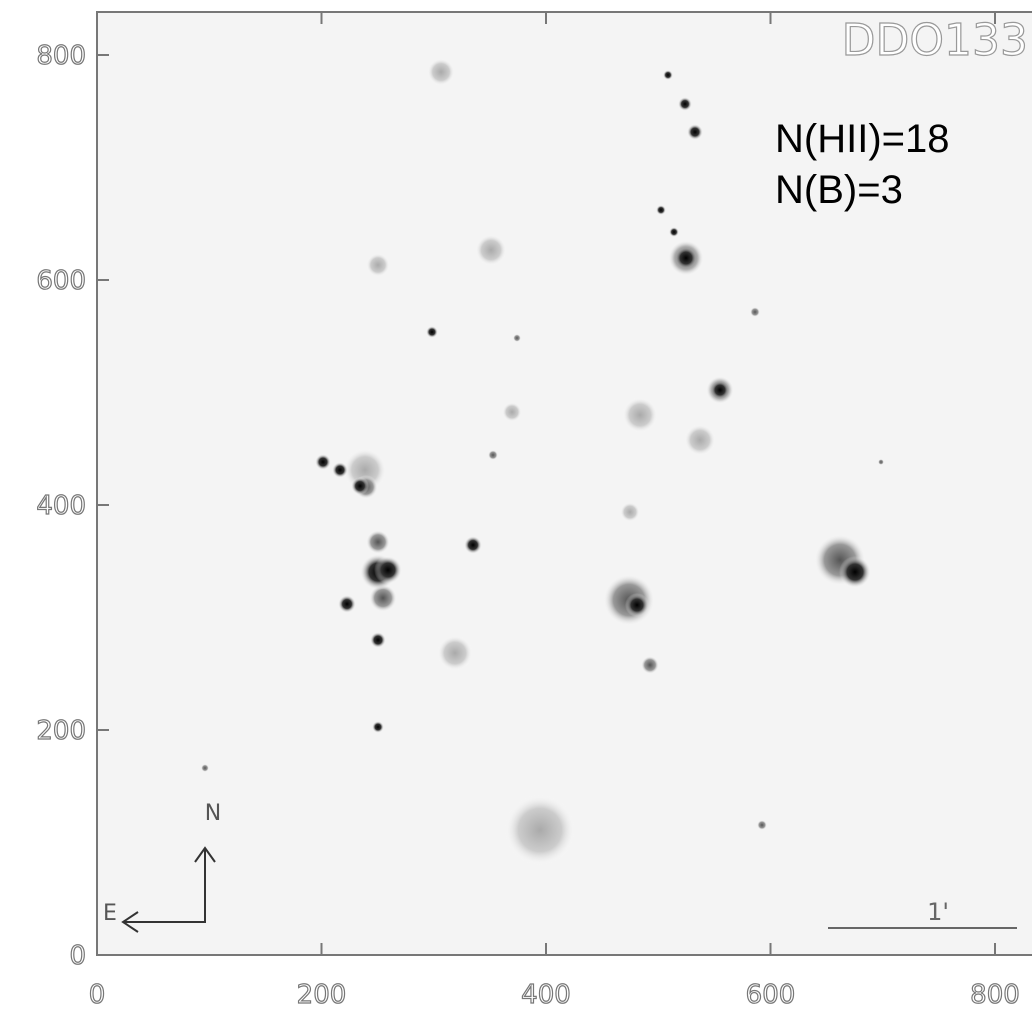 The width and height of the screenshot is (1032, 1010). I want to click on chart-title: DDO133, so click(935, 40).